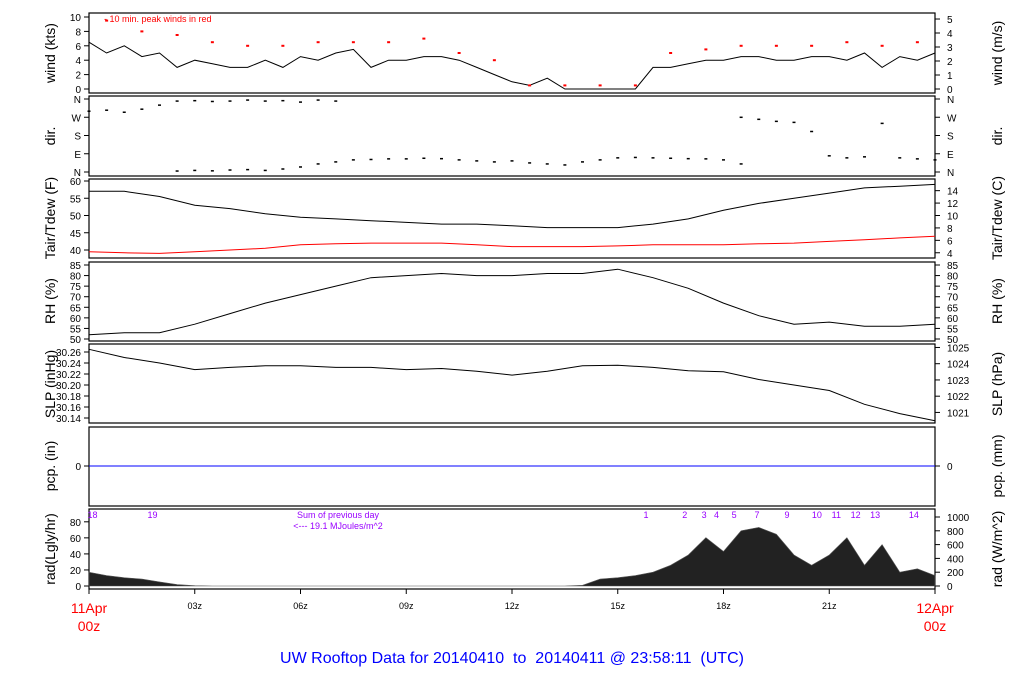  What do you see at coordinates (338, 515) in the screenshot?
I see `rad-sum-label: Sum of previous day` at bounding box center [338, 515].